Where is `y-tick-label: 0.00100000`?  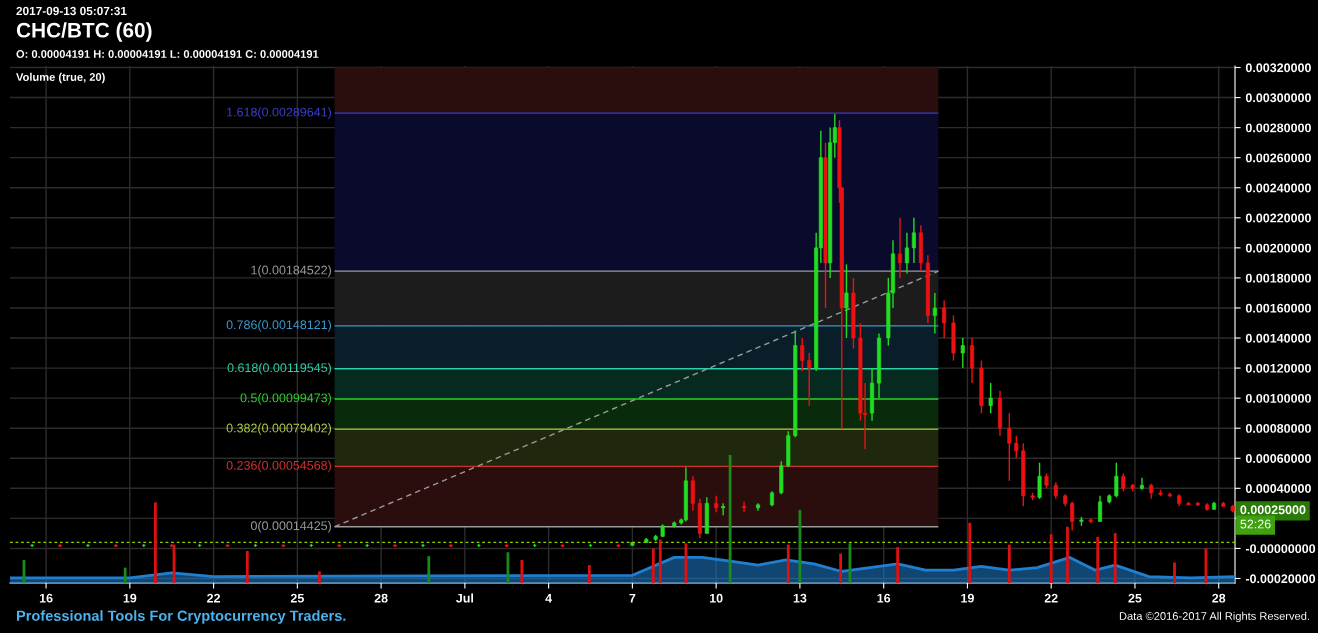 y-tick-label: 0.00100000 is located at coordinates (1278, 398).